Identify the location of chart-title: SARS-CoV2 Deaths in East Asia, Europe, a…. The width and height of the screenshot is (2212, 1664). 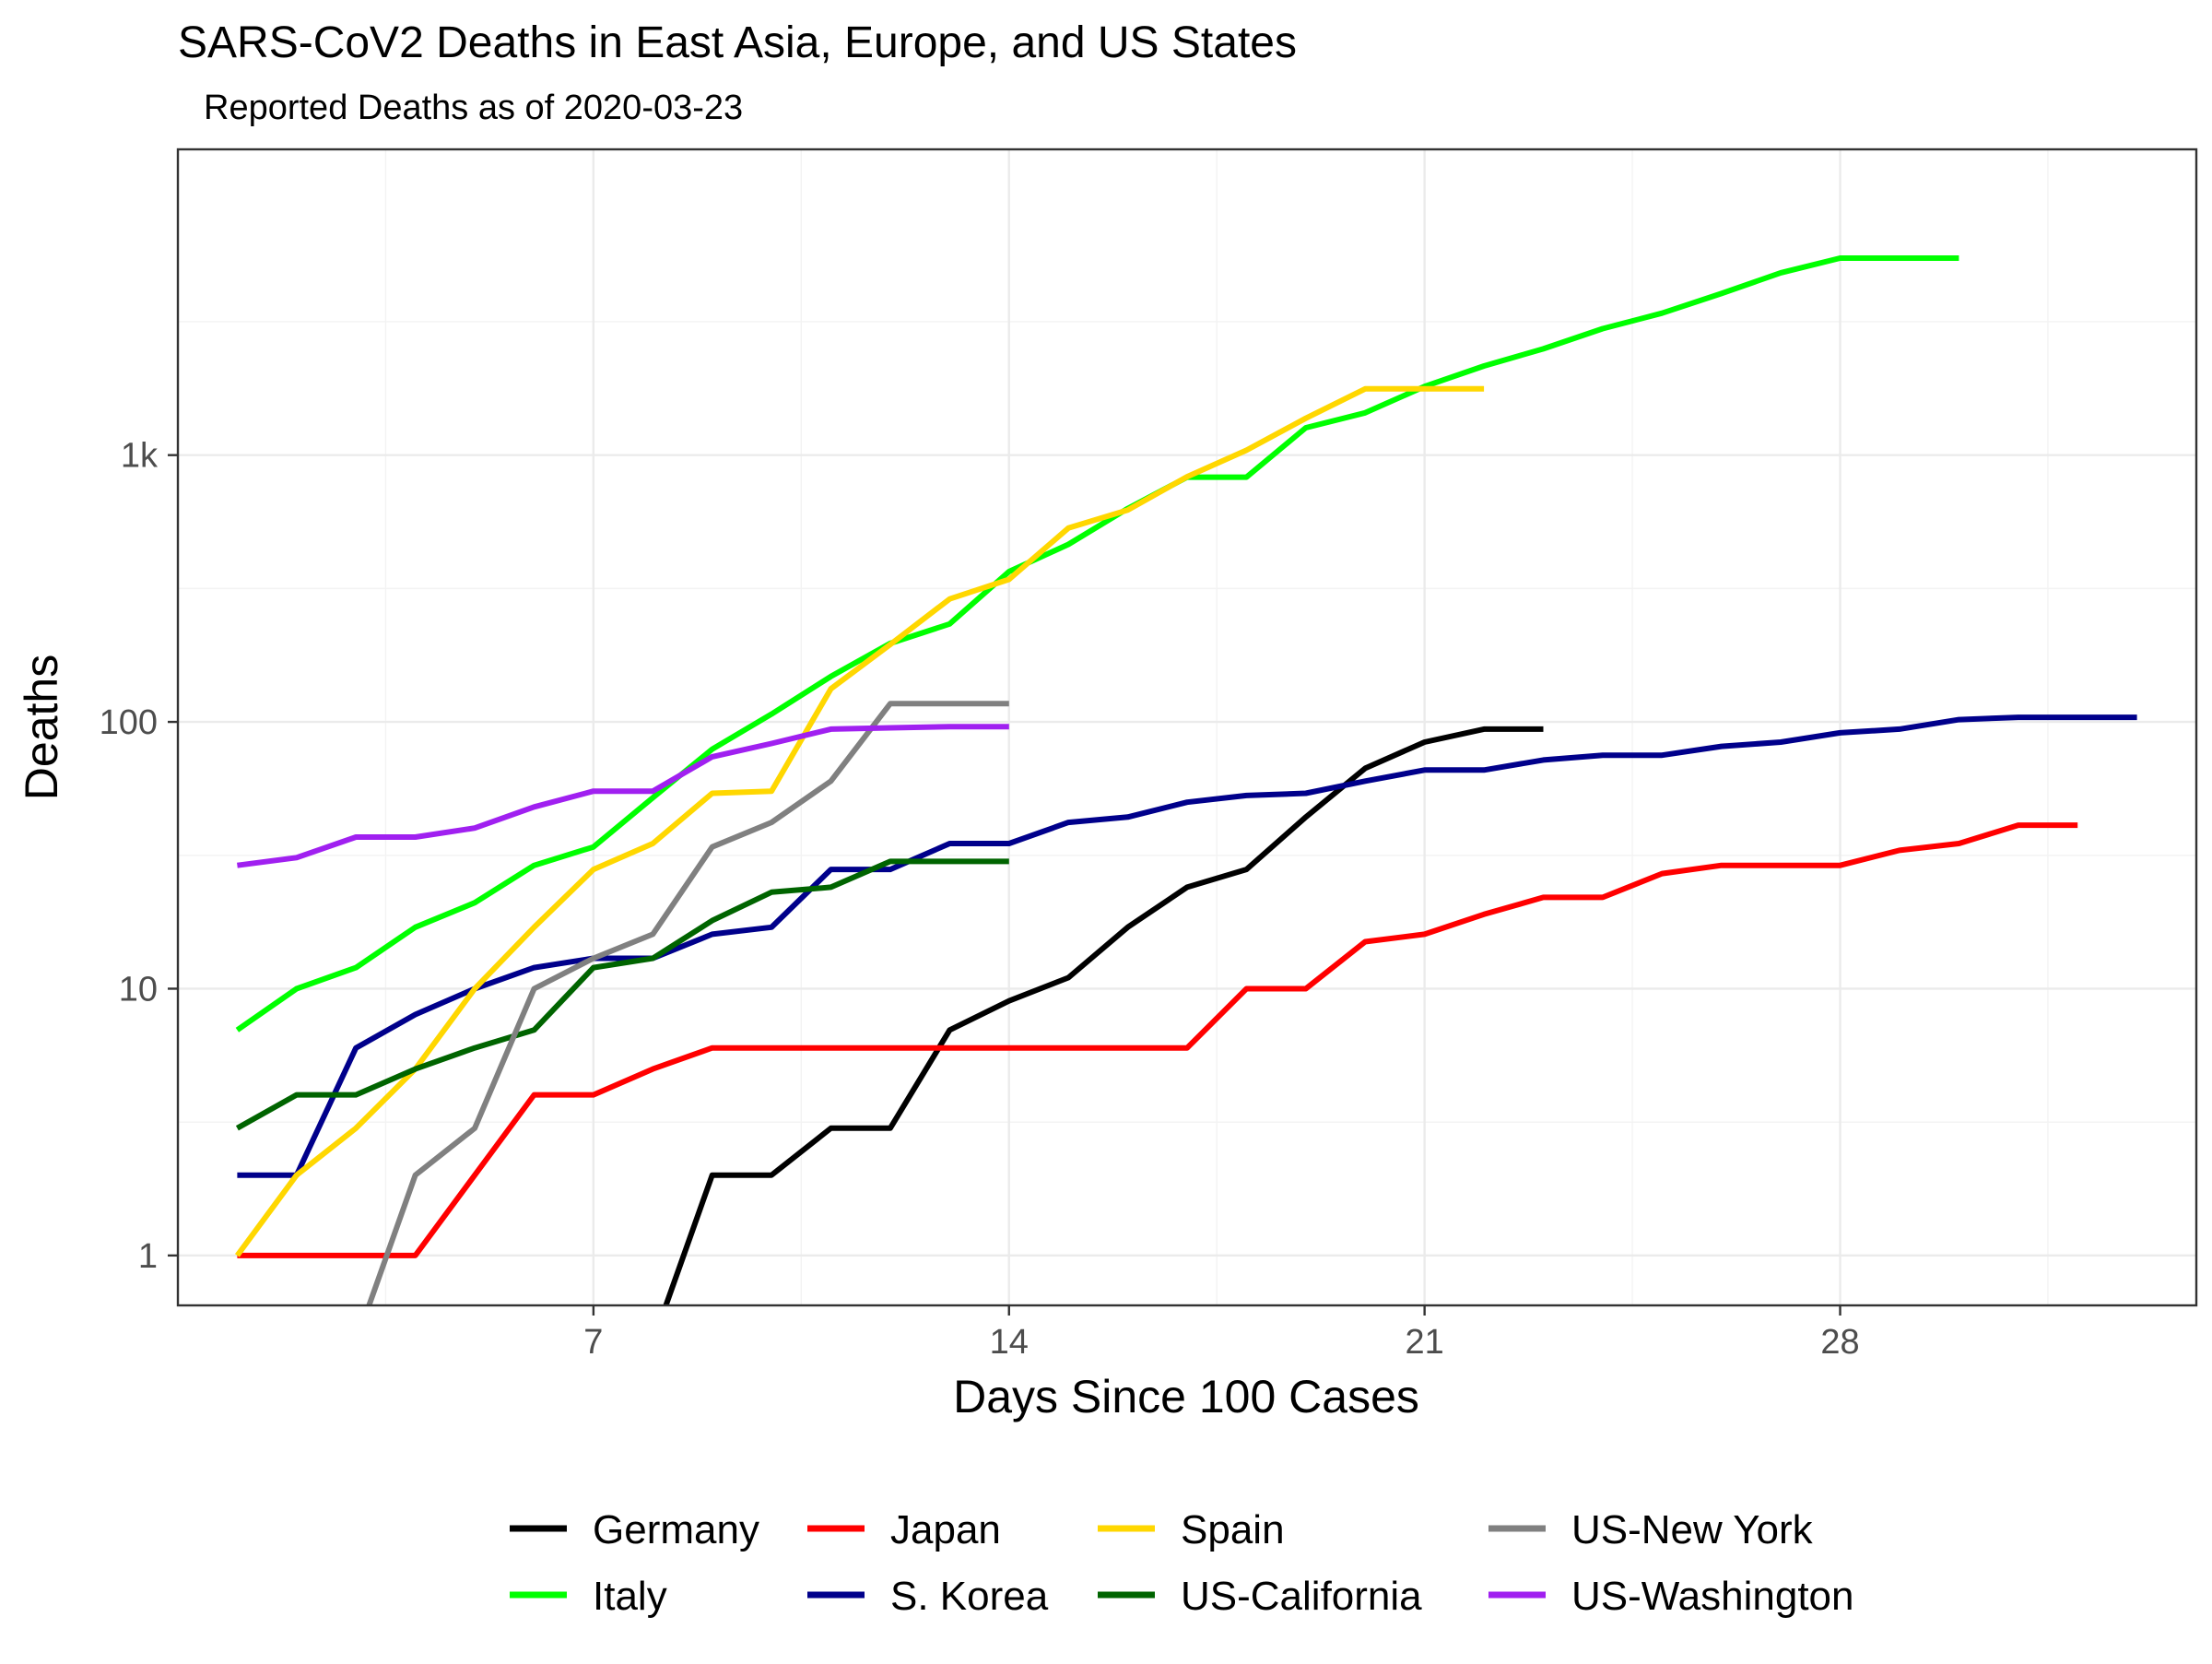
(737, 42).